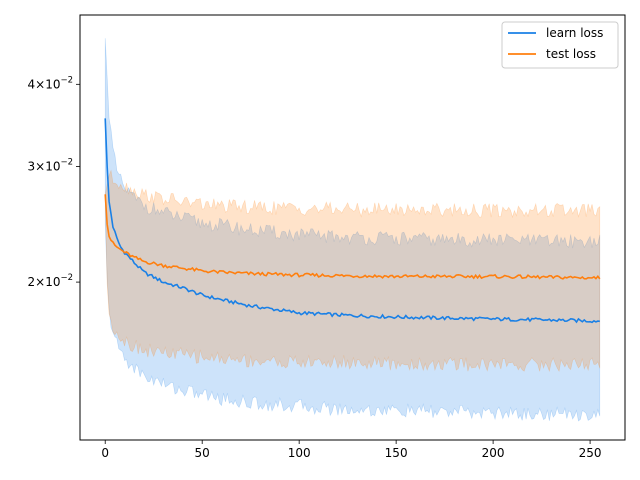 The width and height of the screenshot is (640, 480). Describe the element at coordinates (51, 83) in the screenshot. I see `y-tick-label: 4×10⁻²` at that location.